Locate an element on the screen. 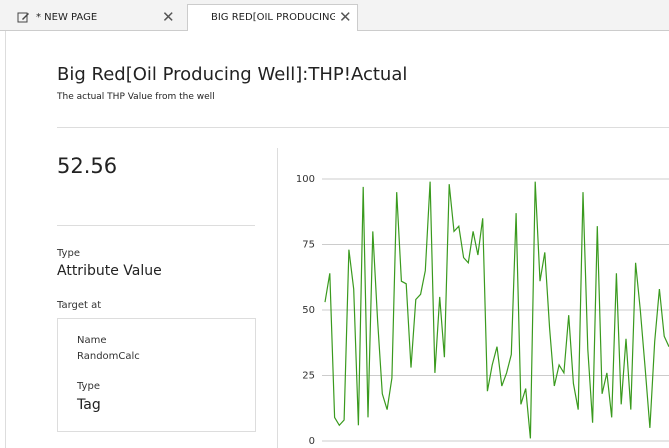 Image resolution: width=669 pixels, height=448 pixels. tab-active: BIG RED[OIL PRODUCING ✕ is located at coordinates (272, 17).